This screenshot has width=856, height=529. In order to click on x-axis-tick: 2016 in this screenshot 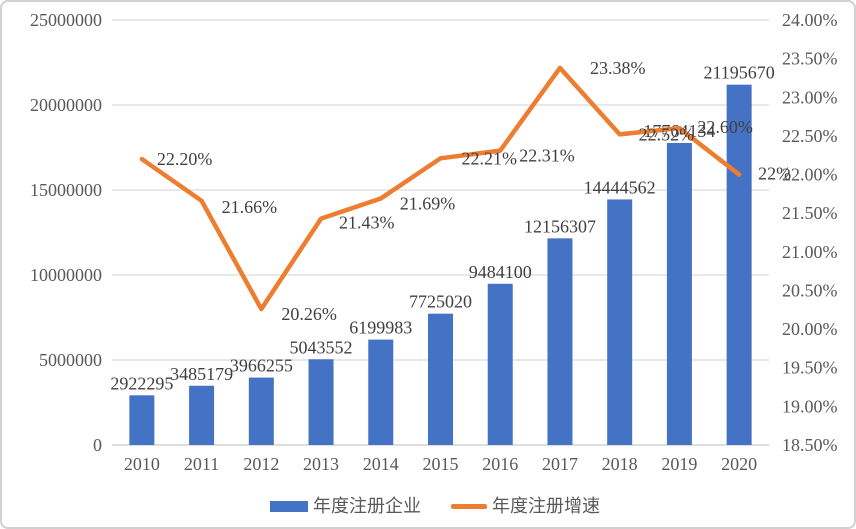, I will do `click(500, 464)`.